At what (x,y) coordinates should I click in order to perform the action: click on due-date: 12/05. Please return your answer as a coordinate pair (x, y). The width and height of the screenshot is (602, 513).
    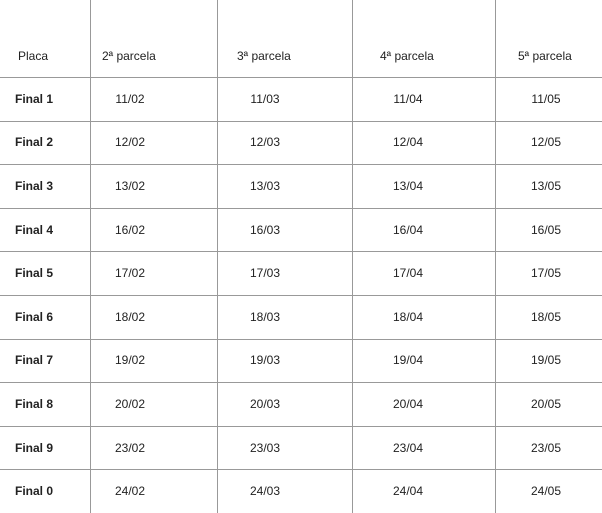
    Looking at the image, I should click on (546, 142).